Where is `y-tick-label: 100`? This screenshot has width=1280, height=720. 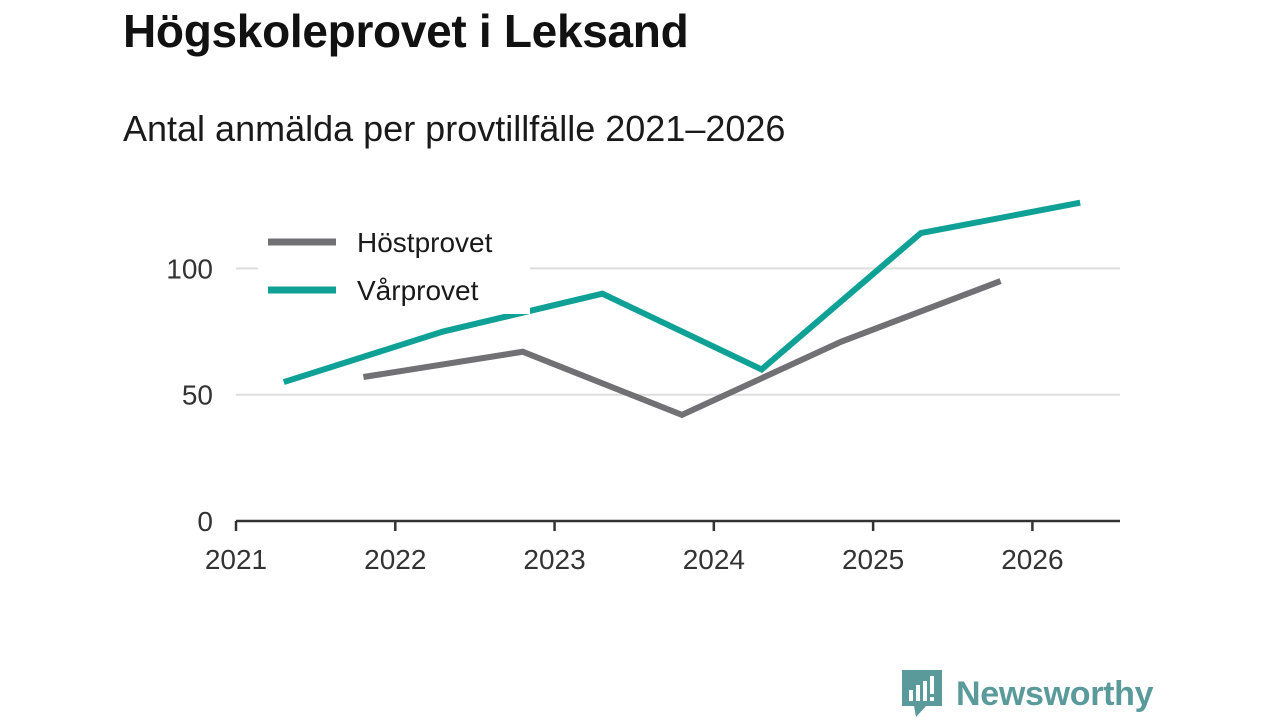
y-tick-label: 100 is located at coordinates (189, 268).